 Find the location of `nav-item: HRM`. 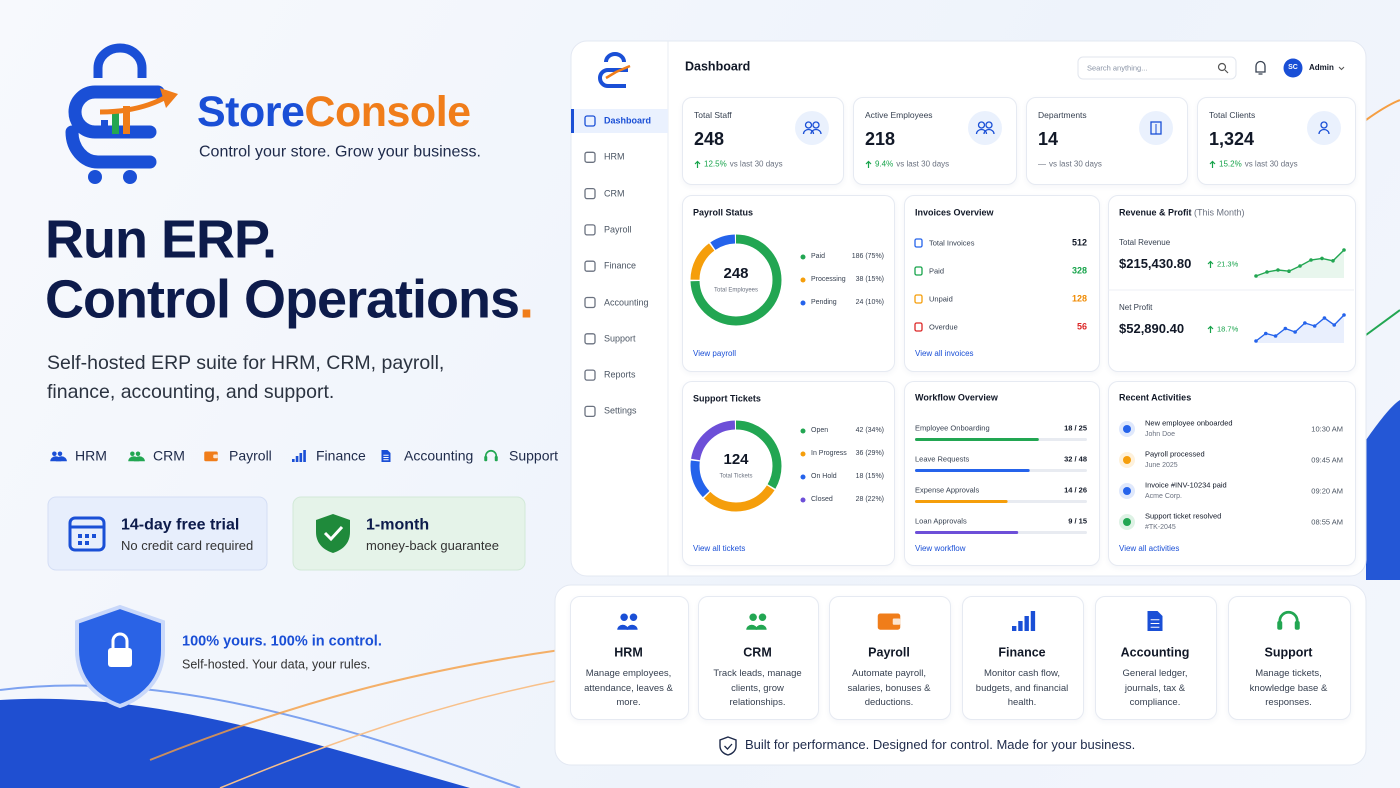

nav-item: HRM is located at coordinates (614, 156).